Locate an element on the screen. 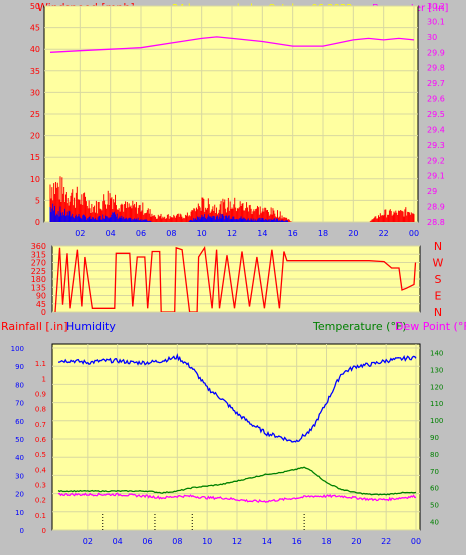 Image resolution: width=466 pixels, height=555 pixels. temperature-line is located at coordinates (237, 481).